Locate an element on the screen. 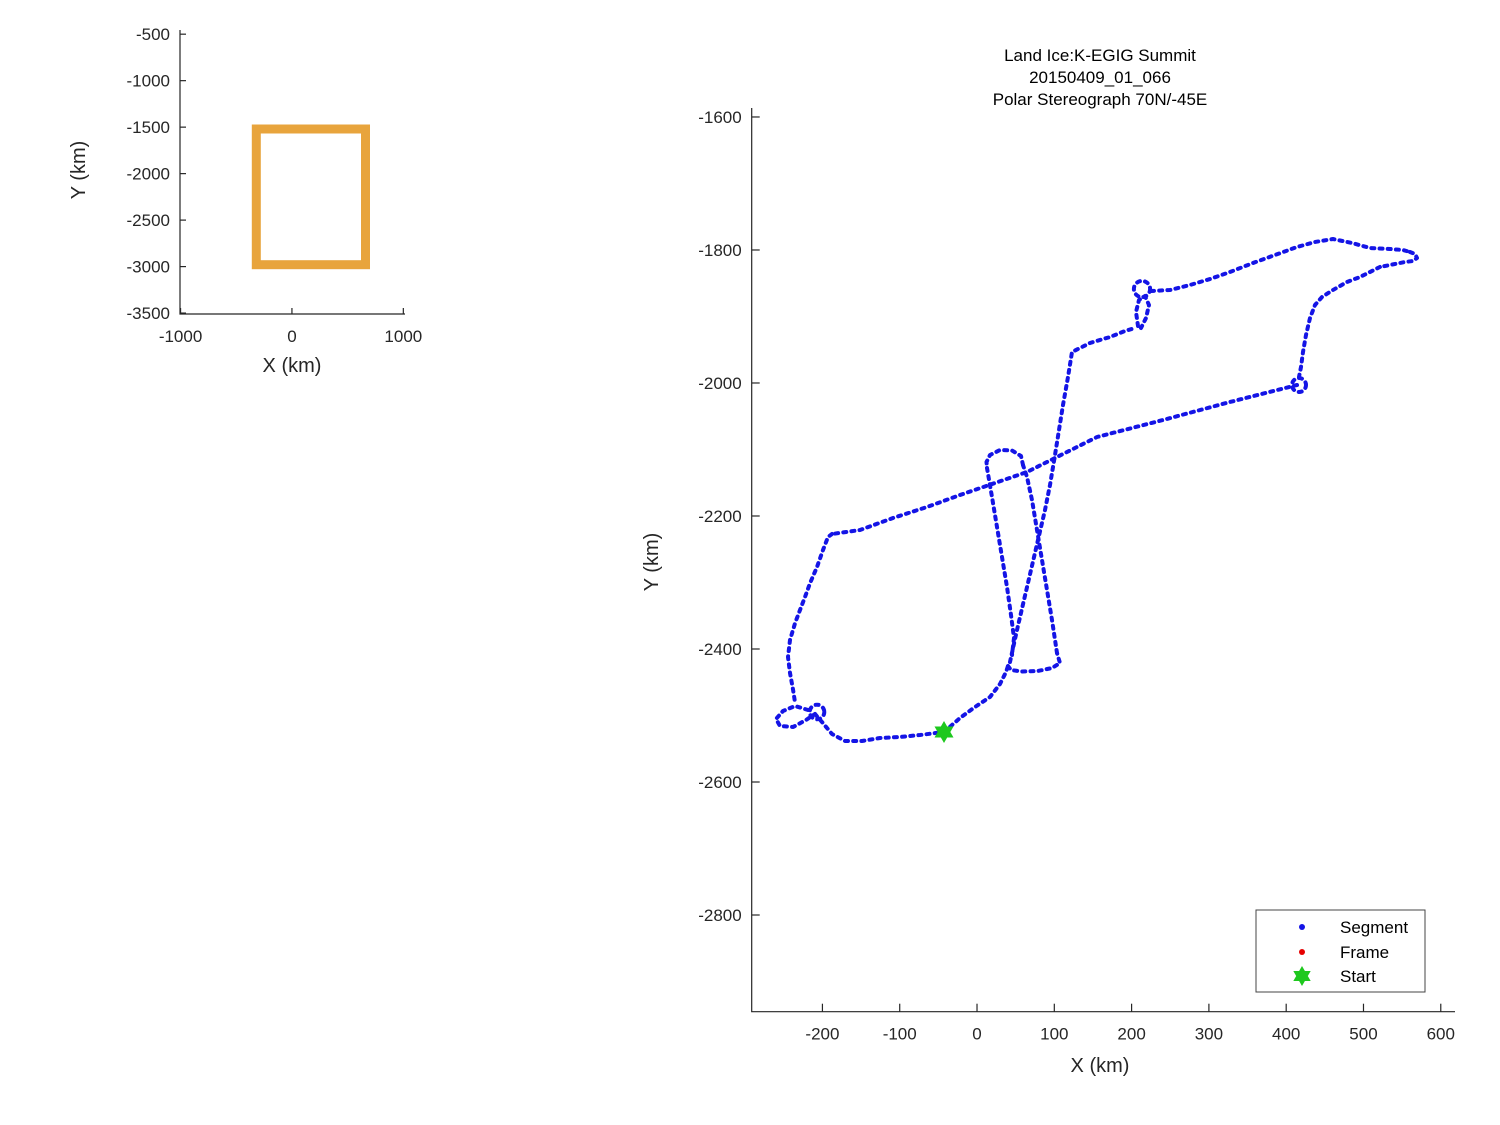  main-title-line-2: 20150409_01_066 is located at coordinates (1100, 77).